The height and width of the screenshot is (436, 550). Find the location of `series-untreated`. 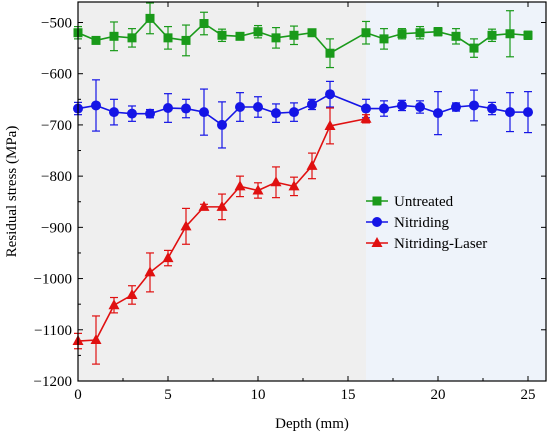

series-untreated is located at coordinates (303, 35).